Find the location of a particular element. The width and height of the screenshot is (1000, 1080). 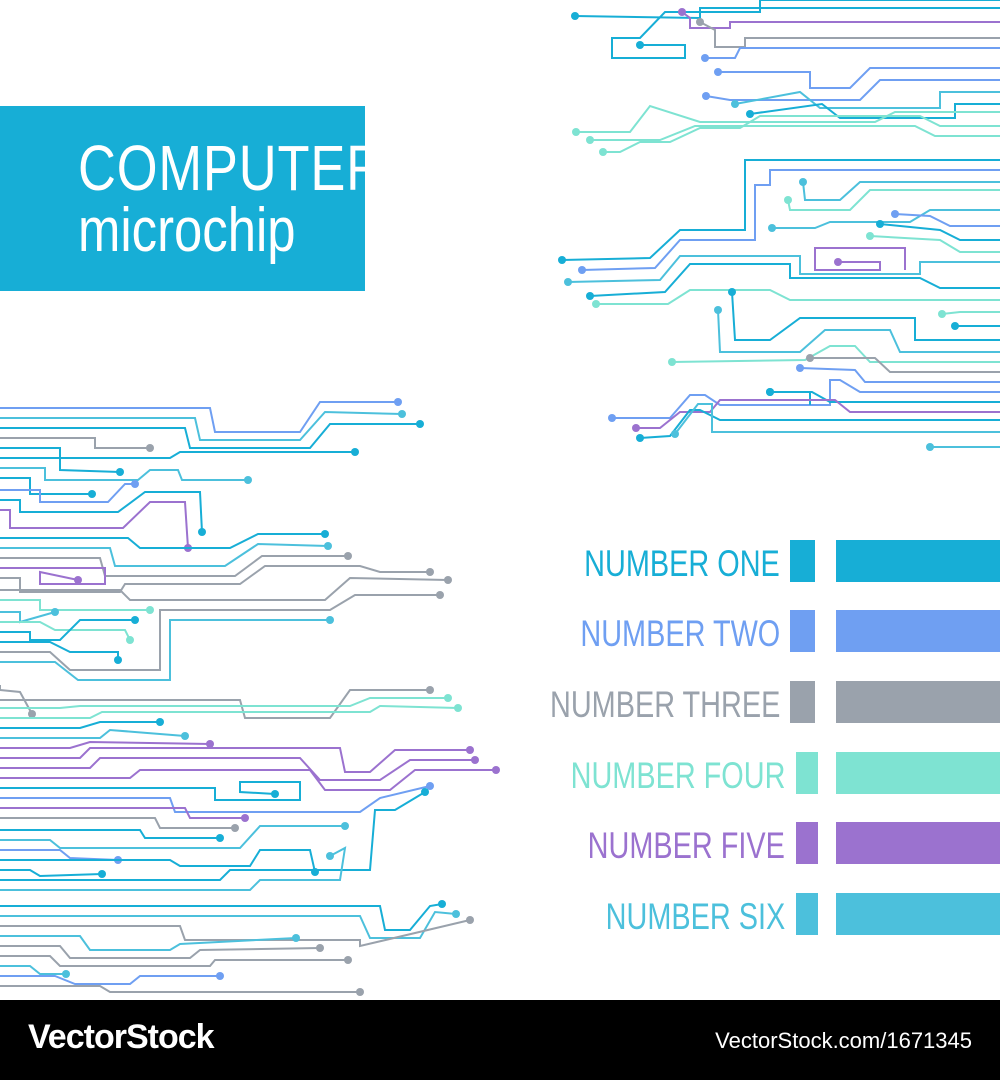

image-url: VectorStock.com/1671345 is located at coordinates (843, 1040).